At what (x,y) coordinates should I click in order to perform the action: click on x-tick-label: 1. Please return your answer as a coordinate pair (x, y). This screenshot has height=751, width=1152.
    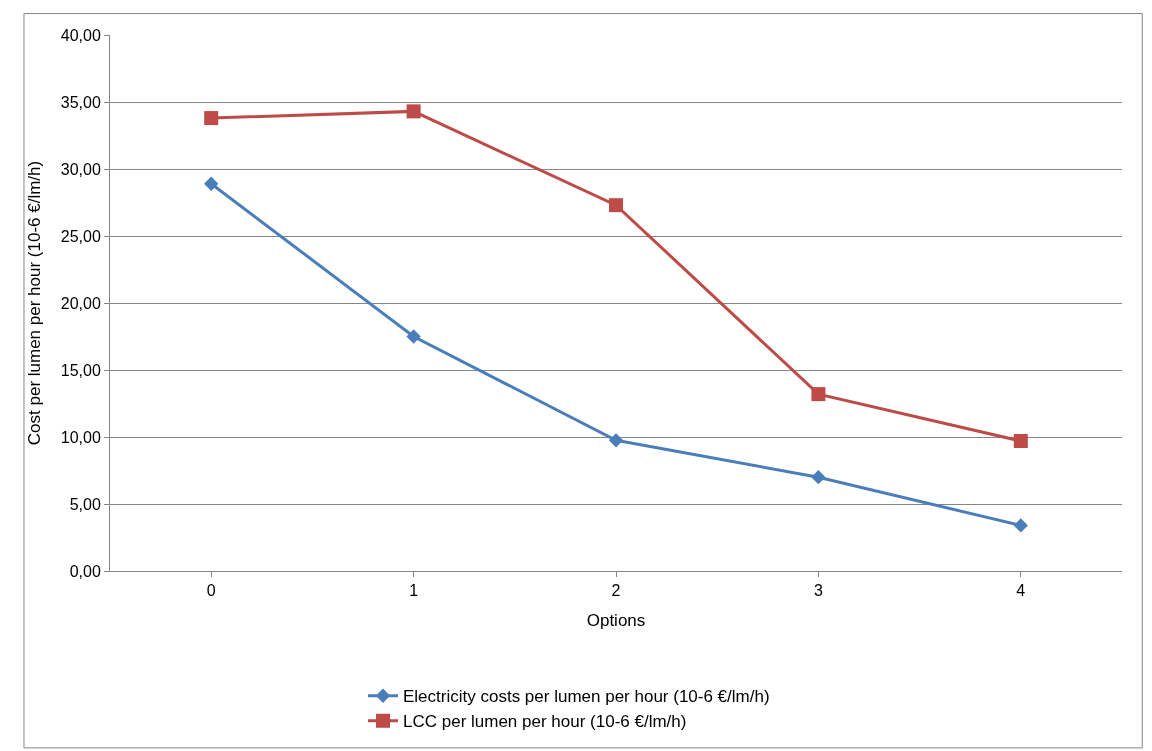
    Looking at the image, I should click on (414, 591).